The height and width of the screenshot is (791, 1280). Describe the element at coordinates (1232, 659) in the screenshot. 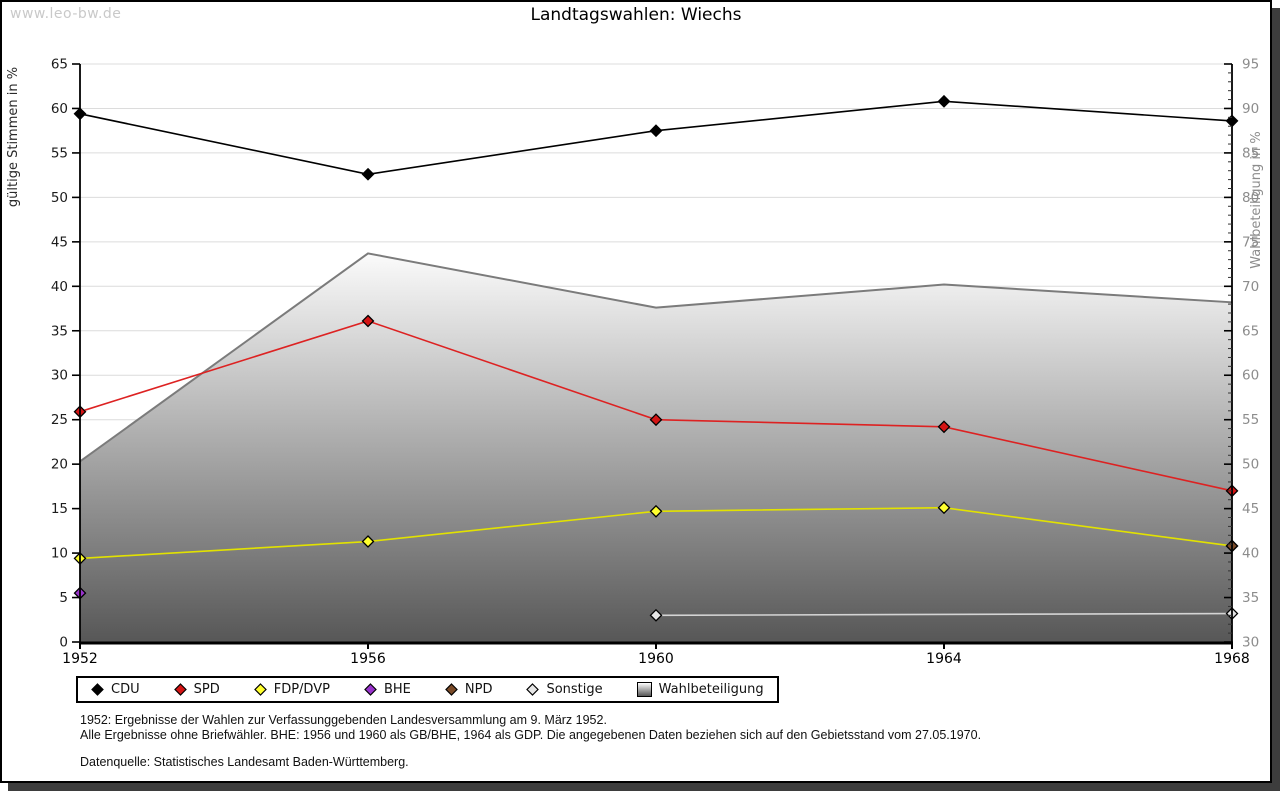

I see `x-tick-label: 1968` at that location.